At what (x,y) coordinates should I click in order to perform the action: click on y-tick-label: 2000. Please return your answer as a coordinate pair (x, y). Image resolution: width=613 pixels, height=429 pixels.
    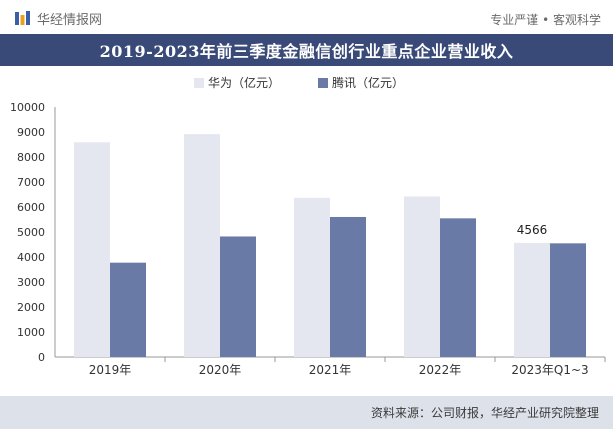
    Looking at the image, I should click on (31, 307).